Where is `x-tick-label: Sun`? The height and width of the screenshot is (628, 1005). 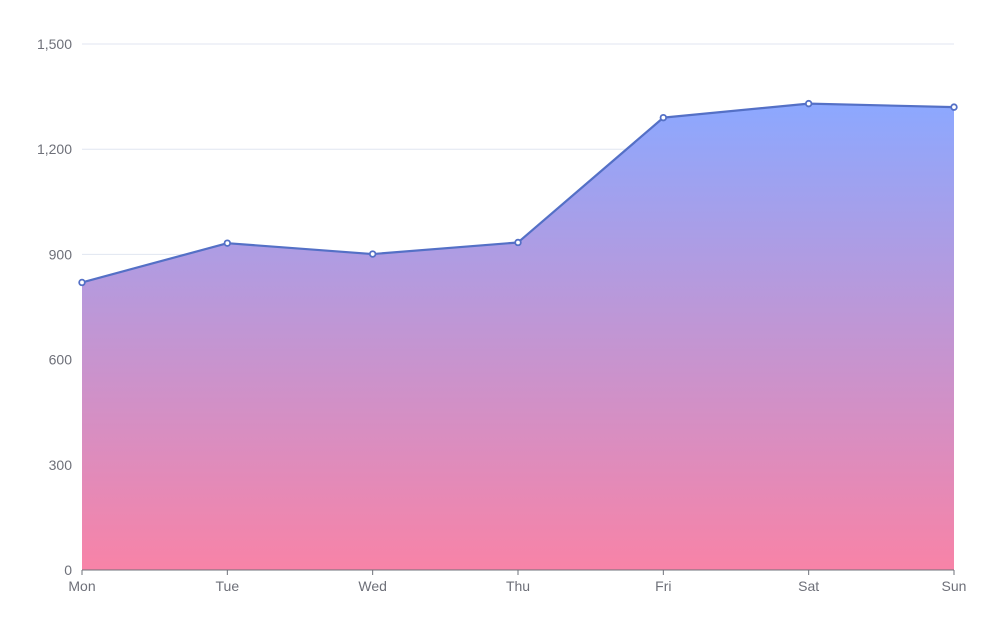 x-tick-label: Sun is located at coordinates (954, 586).